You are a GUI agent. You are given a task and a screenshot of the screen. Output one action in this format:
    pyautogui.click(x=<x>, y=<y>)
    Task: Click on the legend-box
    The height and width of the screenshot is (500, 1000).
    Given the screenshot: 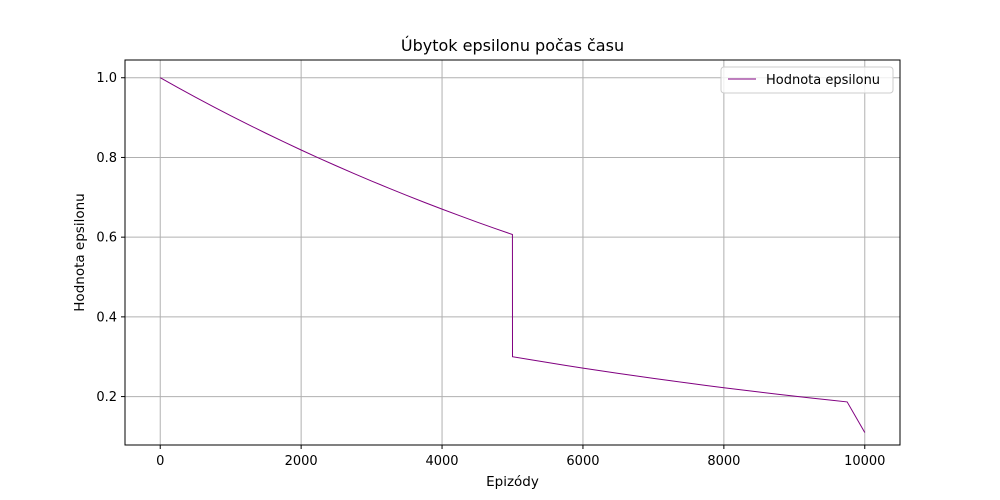 What is the action you would take?
    pyautogui.click(x=807, y=80)
    